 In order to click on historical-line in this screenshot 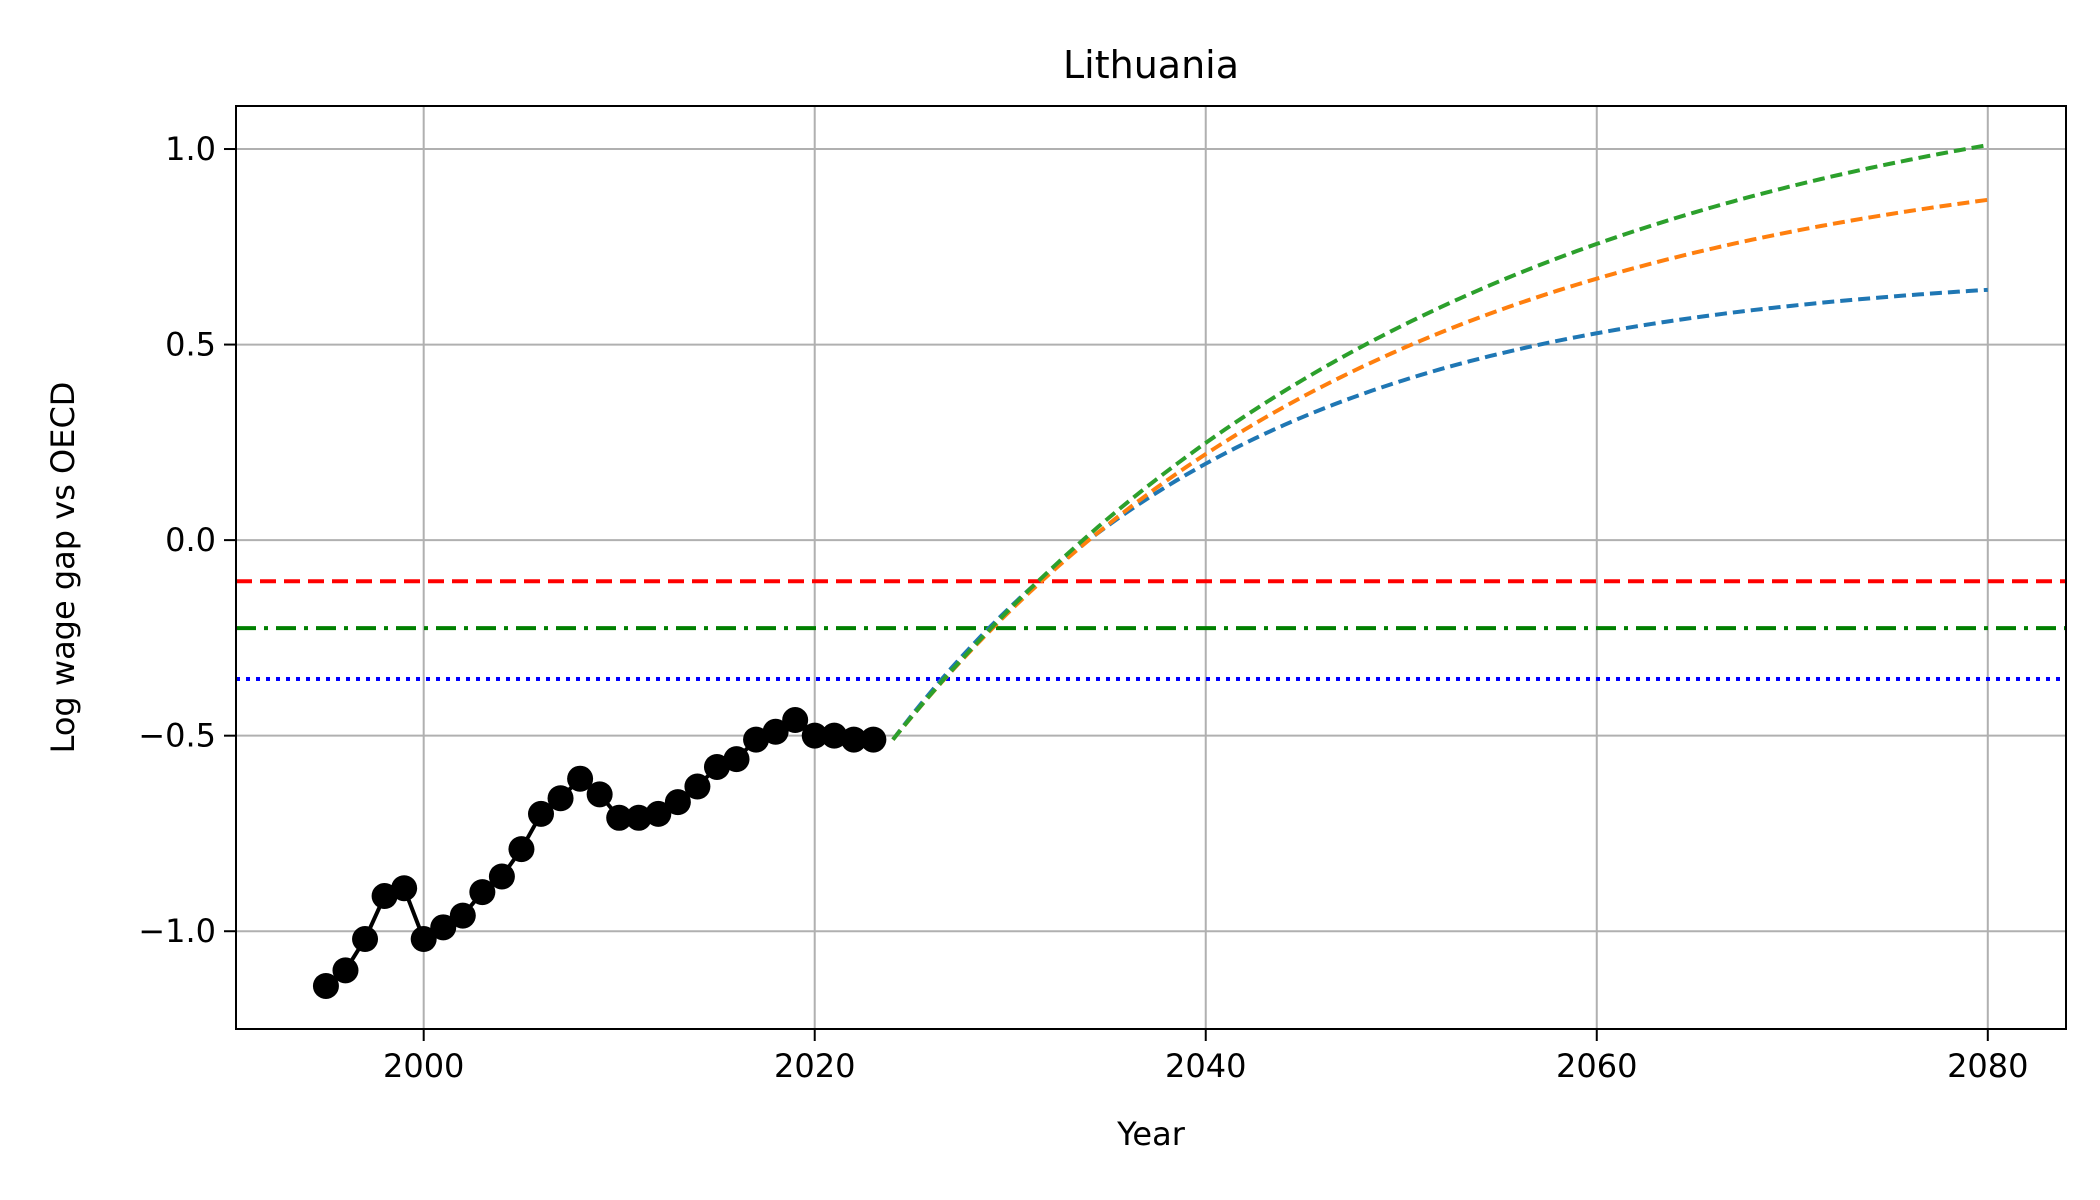, I will do `click(599, 852)`.